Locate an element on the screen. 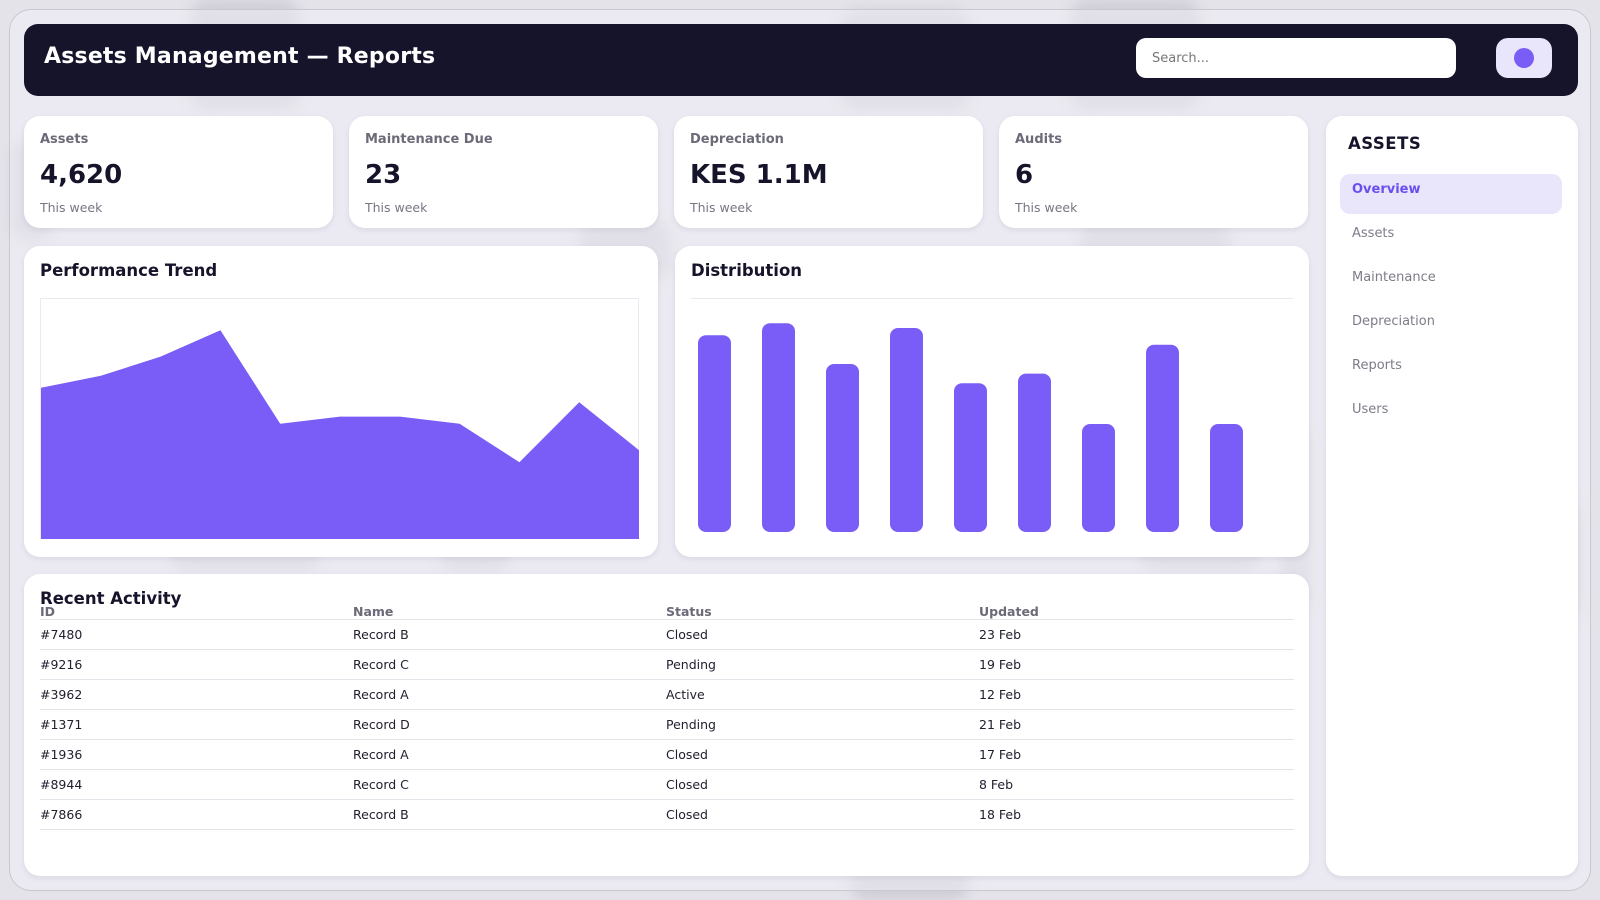 The image size is (1600, 900). kpi-card-depreciation: Depreciation KES 1.1M This week is located at coordinates (828, 172).